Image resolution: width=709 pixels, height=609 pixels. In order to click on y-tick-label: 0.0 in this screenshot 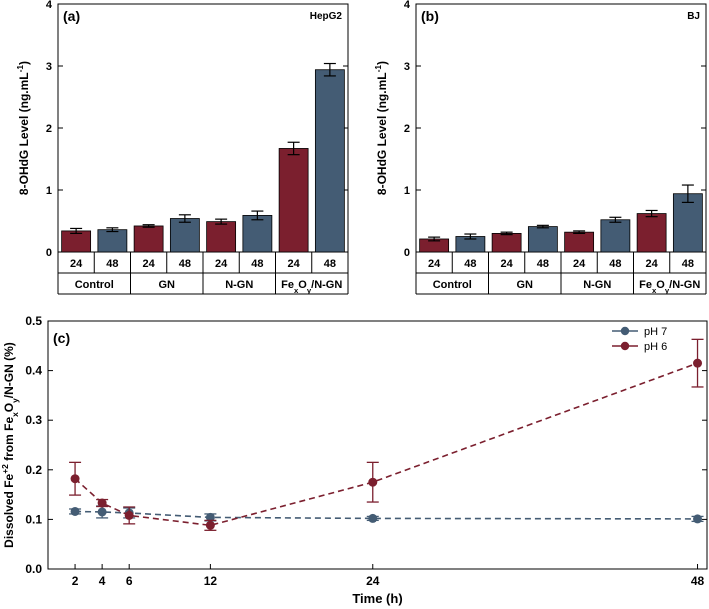, I will do `click(33, 569)`.